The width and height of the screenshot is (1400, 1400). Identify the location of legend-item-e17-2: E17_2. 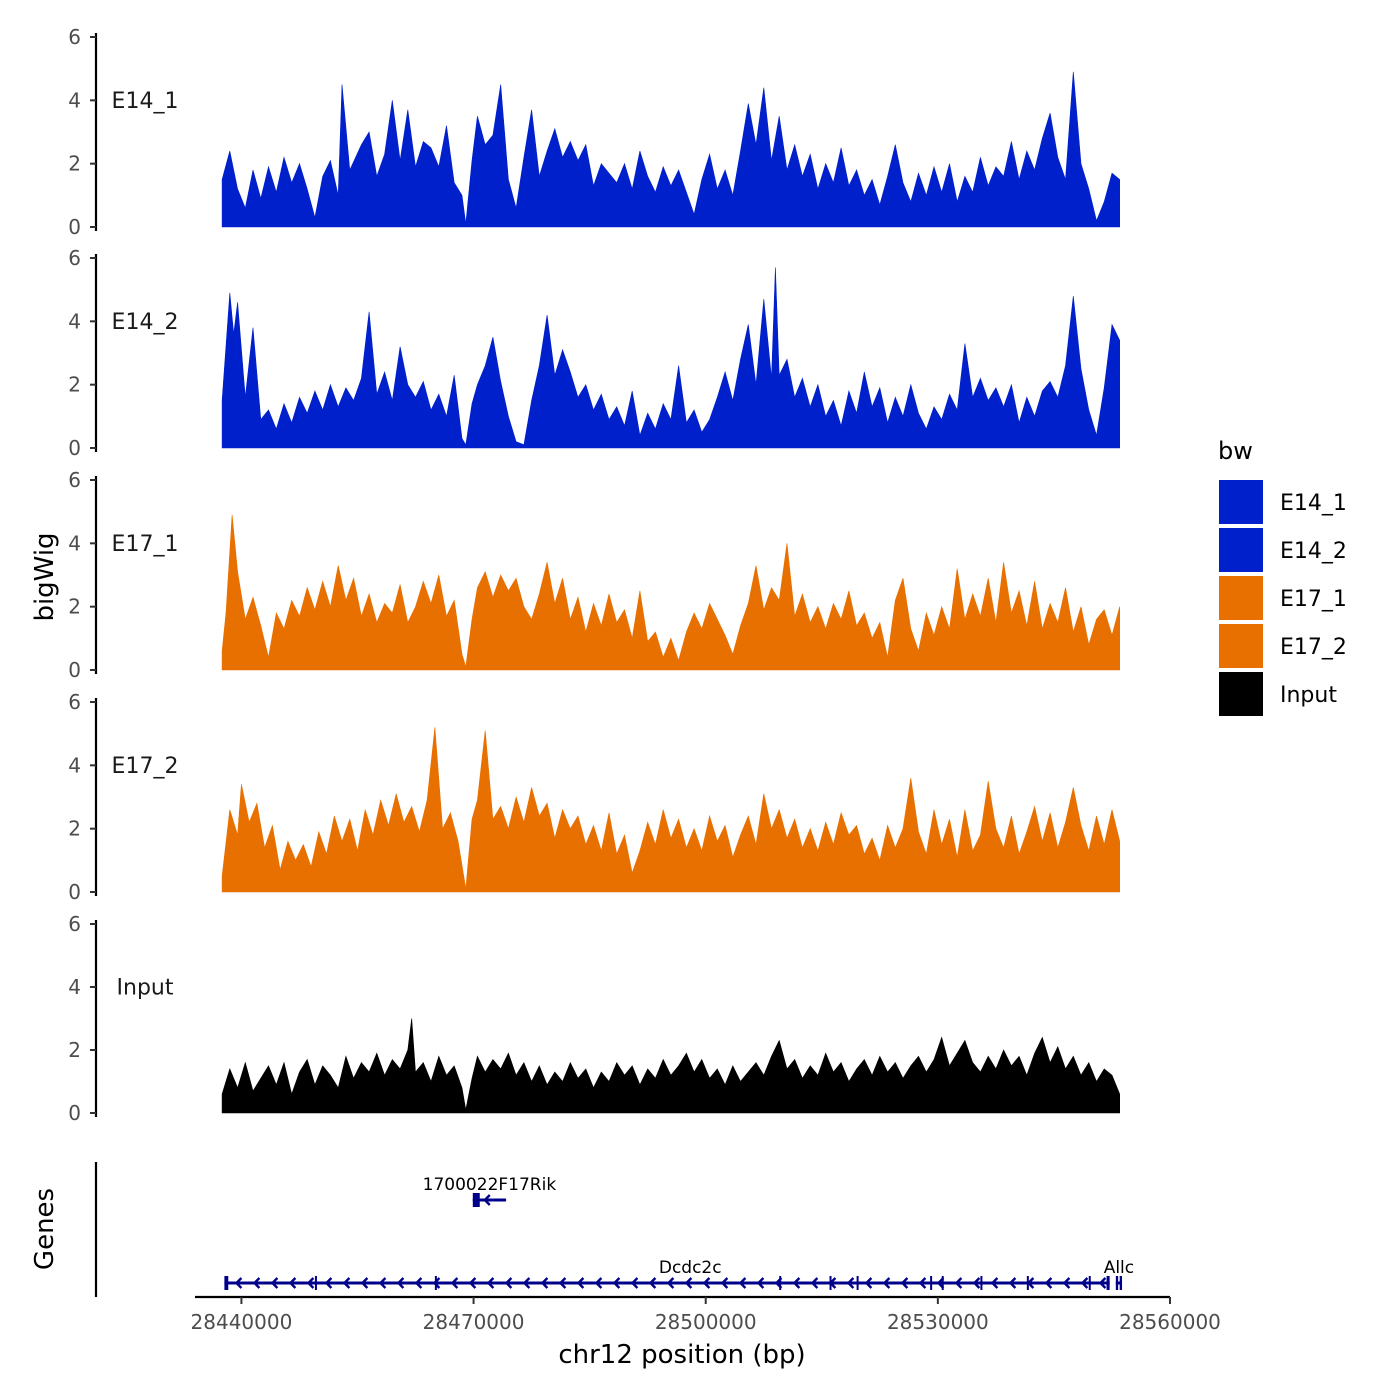
(1283, 646).